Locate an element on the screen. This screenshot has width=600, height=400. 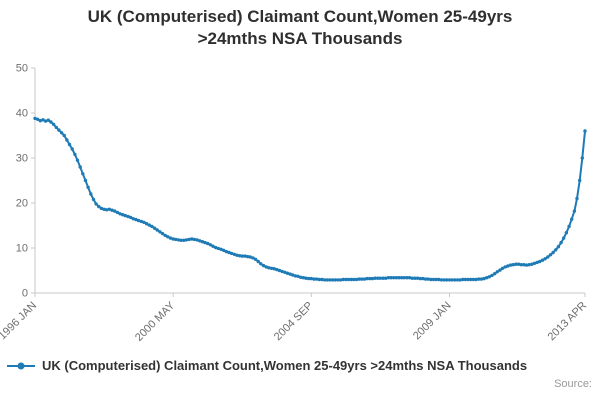
y-tick-label: 40 is located at coordinates (22, 114).